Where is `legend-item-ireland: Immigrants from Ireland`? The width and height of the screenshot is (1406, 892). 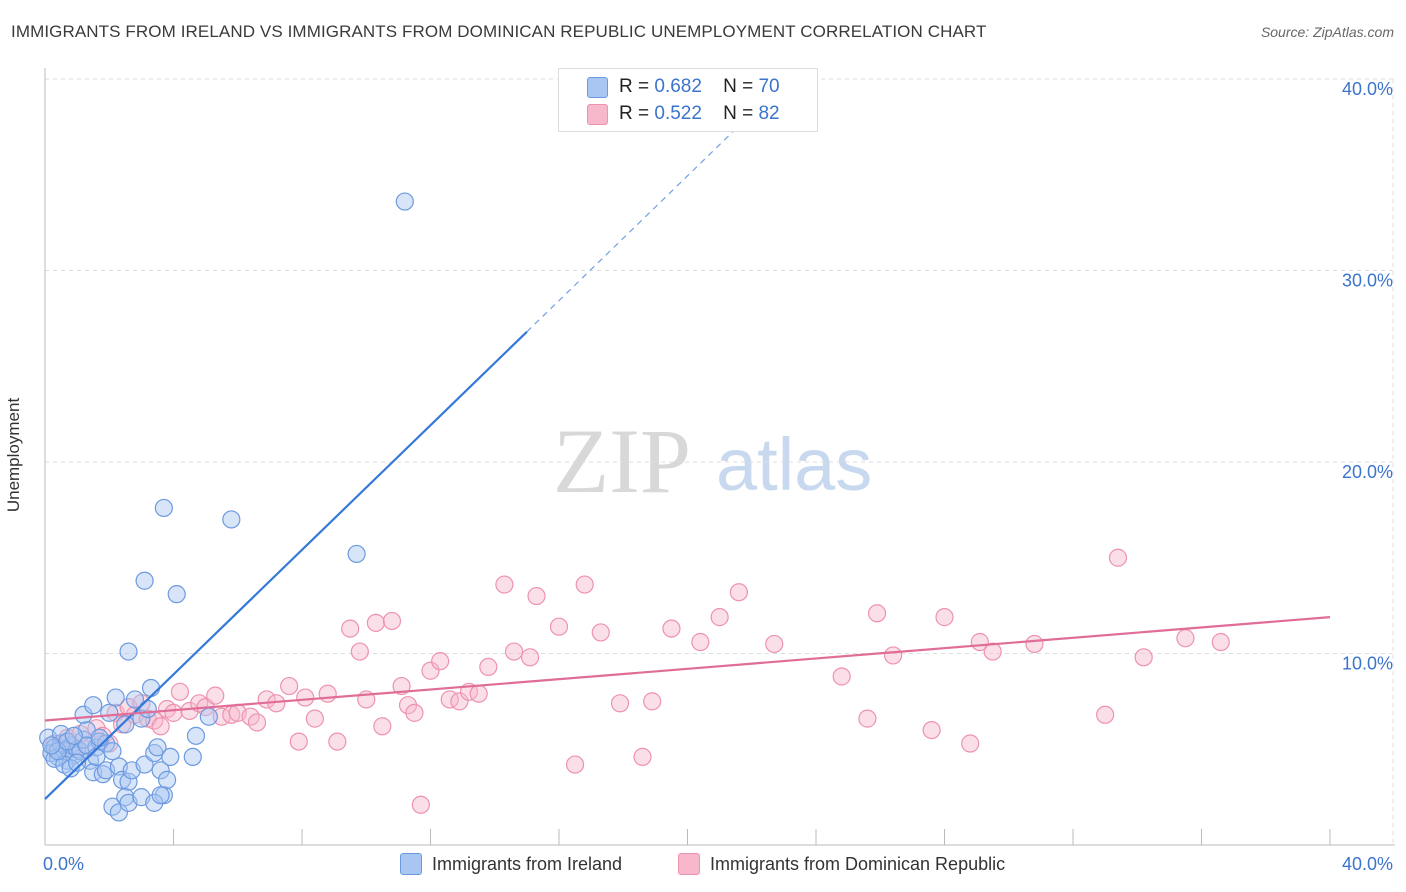 legend-item-ireland: Immigrants from Ireland is located at coordinates (511, 864).